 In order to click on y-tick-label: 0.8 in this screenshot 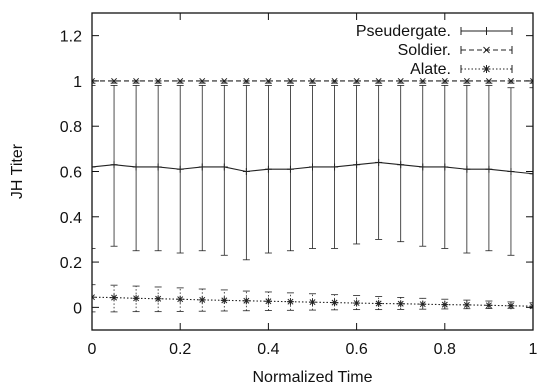, I will do `click(71, 127)`.